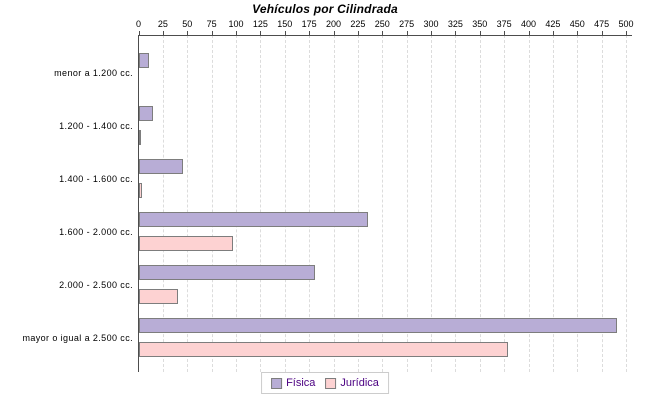  What do you see at coordinates (77, 338) in the screenshot?
I see `category-label: mayor o igual a 2.500 cc.` at bounding box center [77, 338].